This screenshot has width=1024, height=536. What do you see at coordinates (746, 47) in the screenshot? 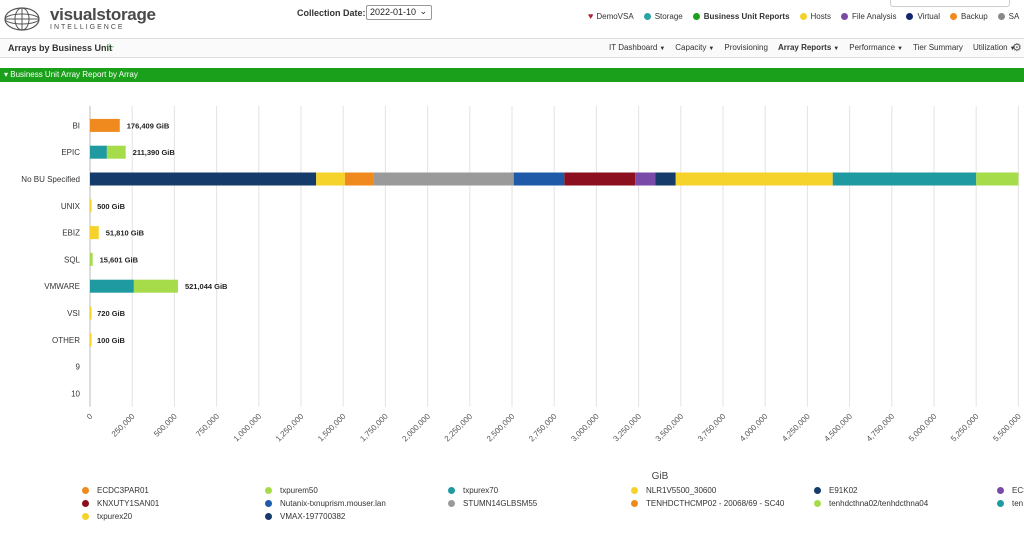
I see `menu-provisioning: Provisioning` at bounding box center [746, 47].